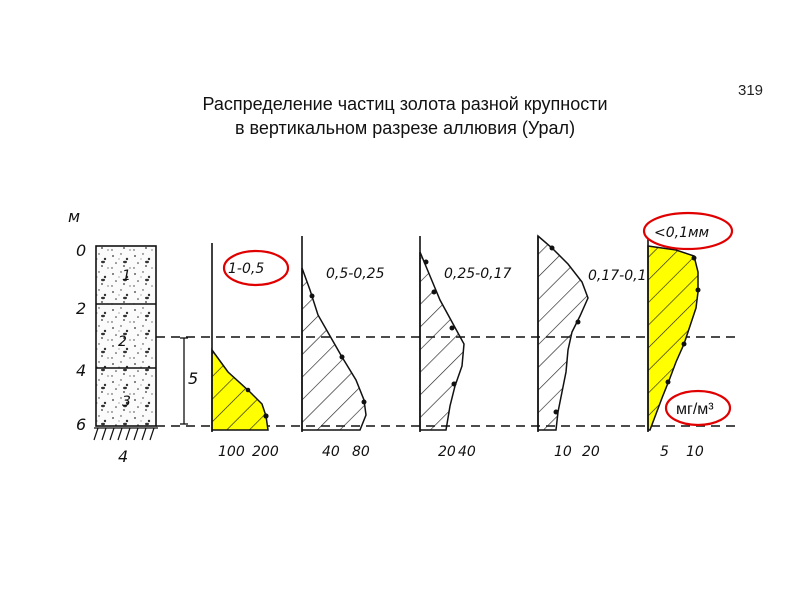 Image resolution: width=800 pixels, height=600 pixels. Describe the element at coordinates (77, 320) in the screenshot. I see `depth-axis: м 0 2 4 6` at that location.